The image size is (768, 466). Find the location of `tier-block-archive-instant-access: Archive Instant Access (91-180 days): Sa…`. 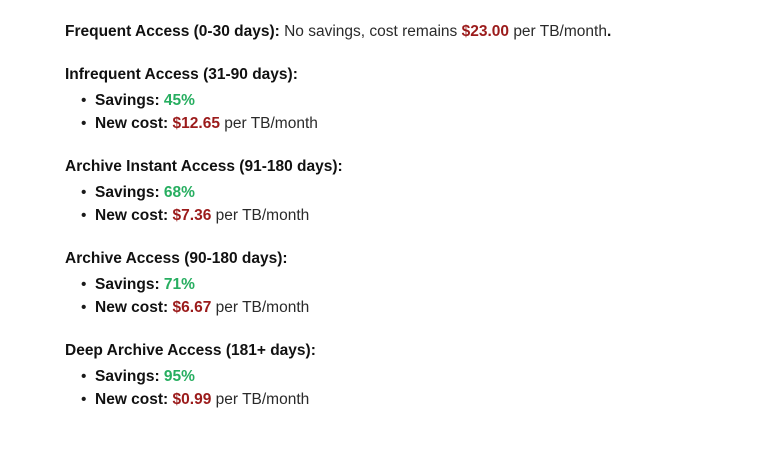

tier-block-archive-instant-access: Archive Instant Access (91-180 days): Sa… is located at coordinates (416, 192).